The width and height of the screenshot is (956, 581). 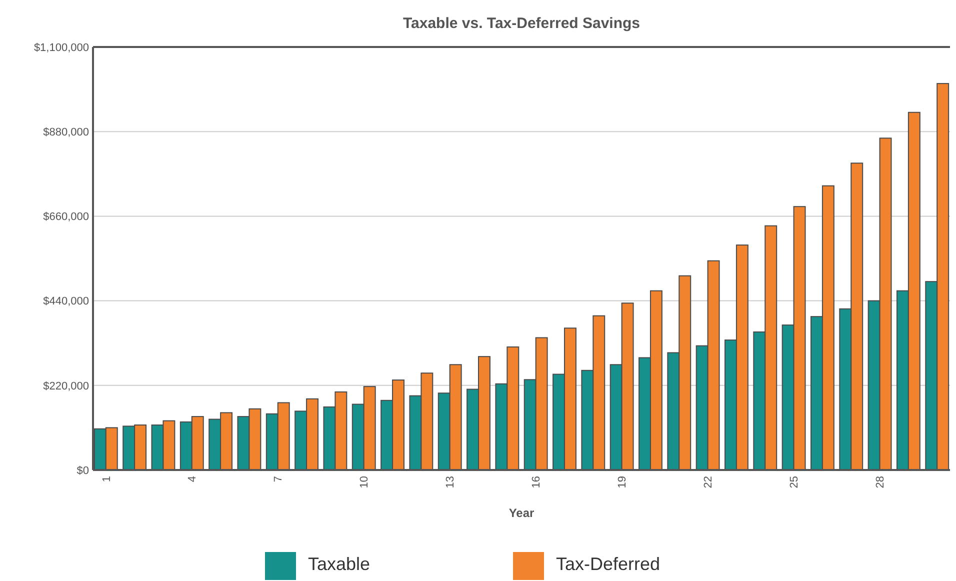 What do you see at coordinates (622, 482) in the screenshot?
I see `x-tick-label: 19` at bounding box center [622, 482].